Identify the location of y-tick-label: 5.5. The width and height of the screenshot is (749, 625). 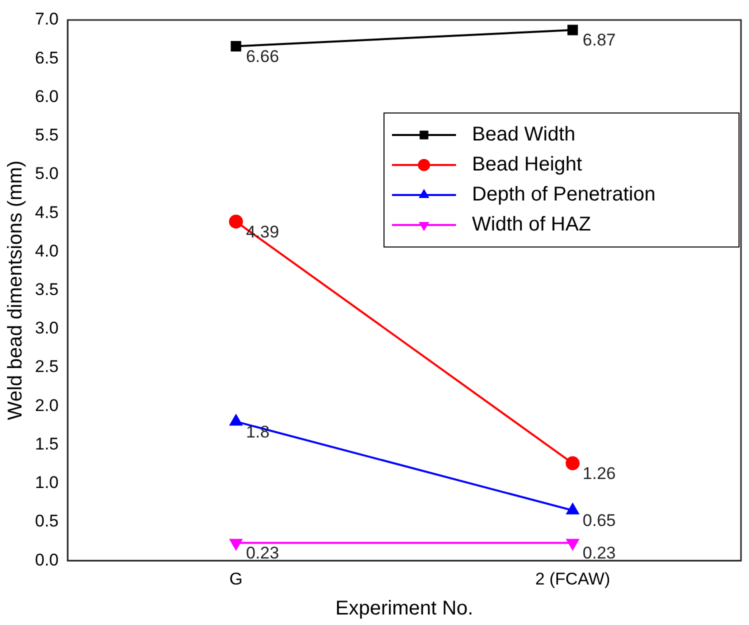
(46, 135).